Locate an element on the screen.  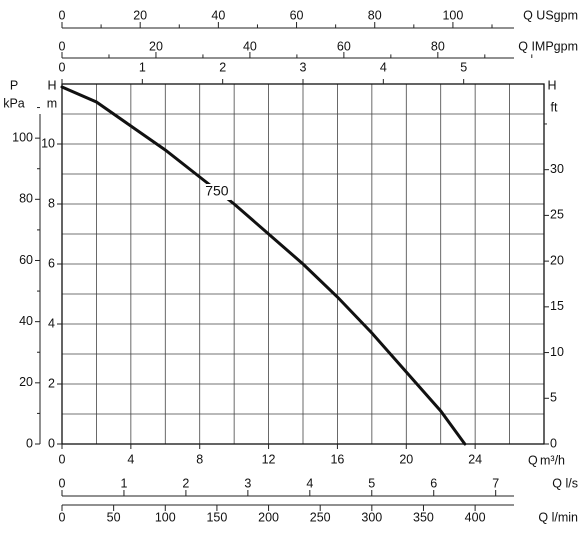
x-tick-label: 12 is located at coordinates (269, 459).